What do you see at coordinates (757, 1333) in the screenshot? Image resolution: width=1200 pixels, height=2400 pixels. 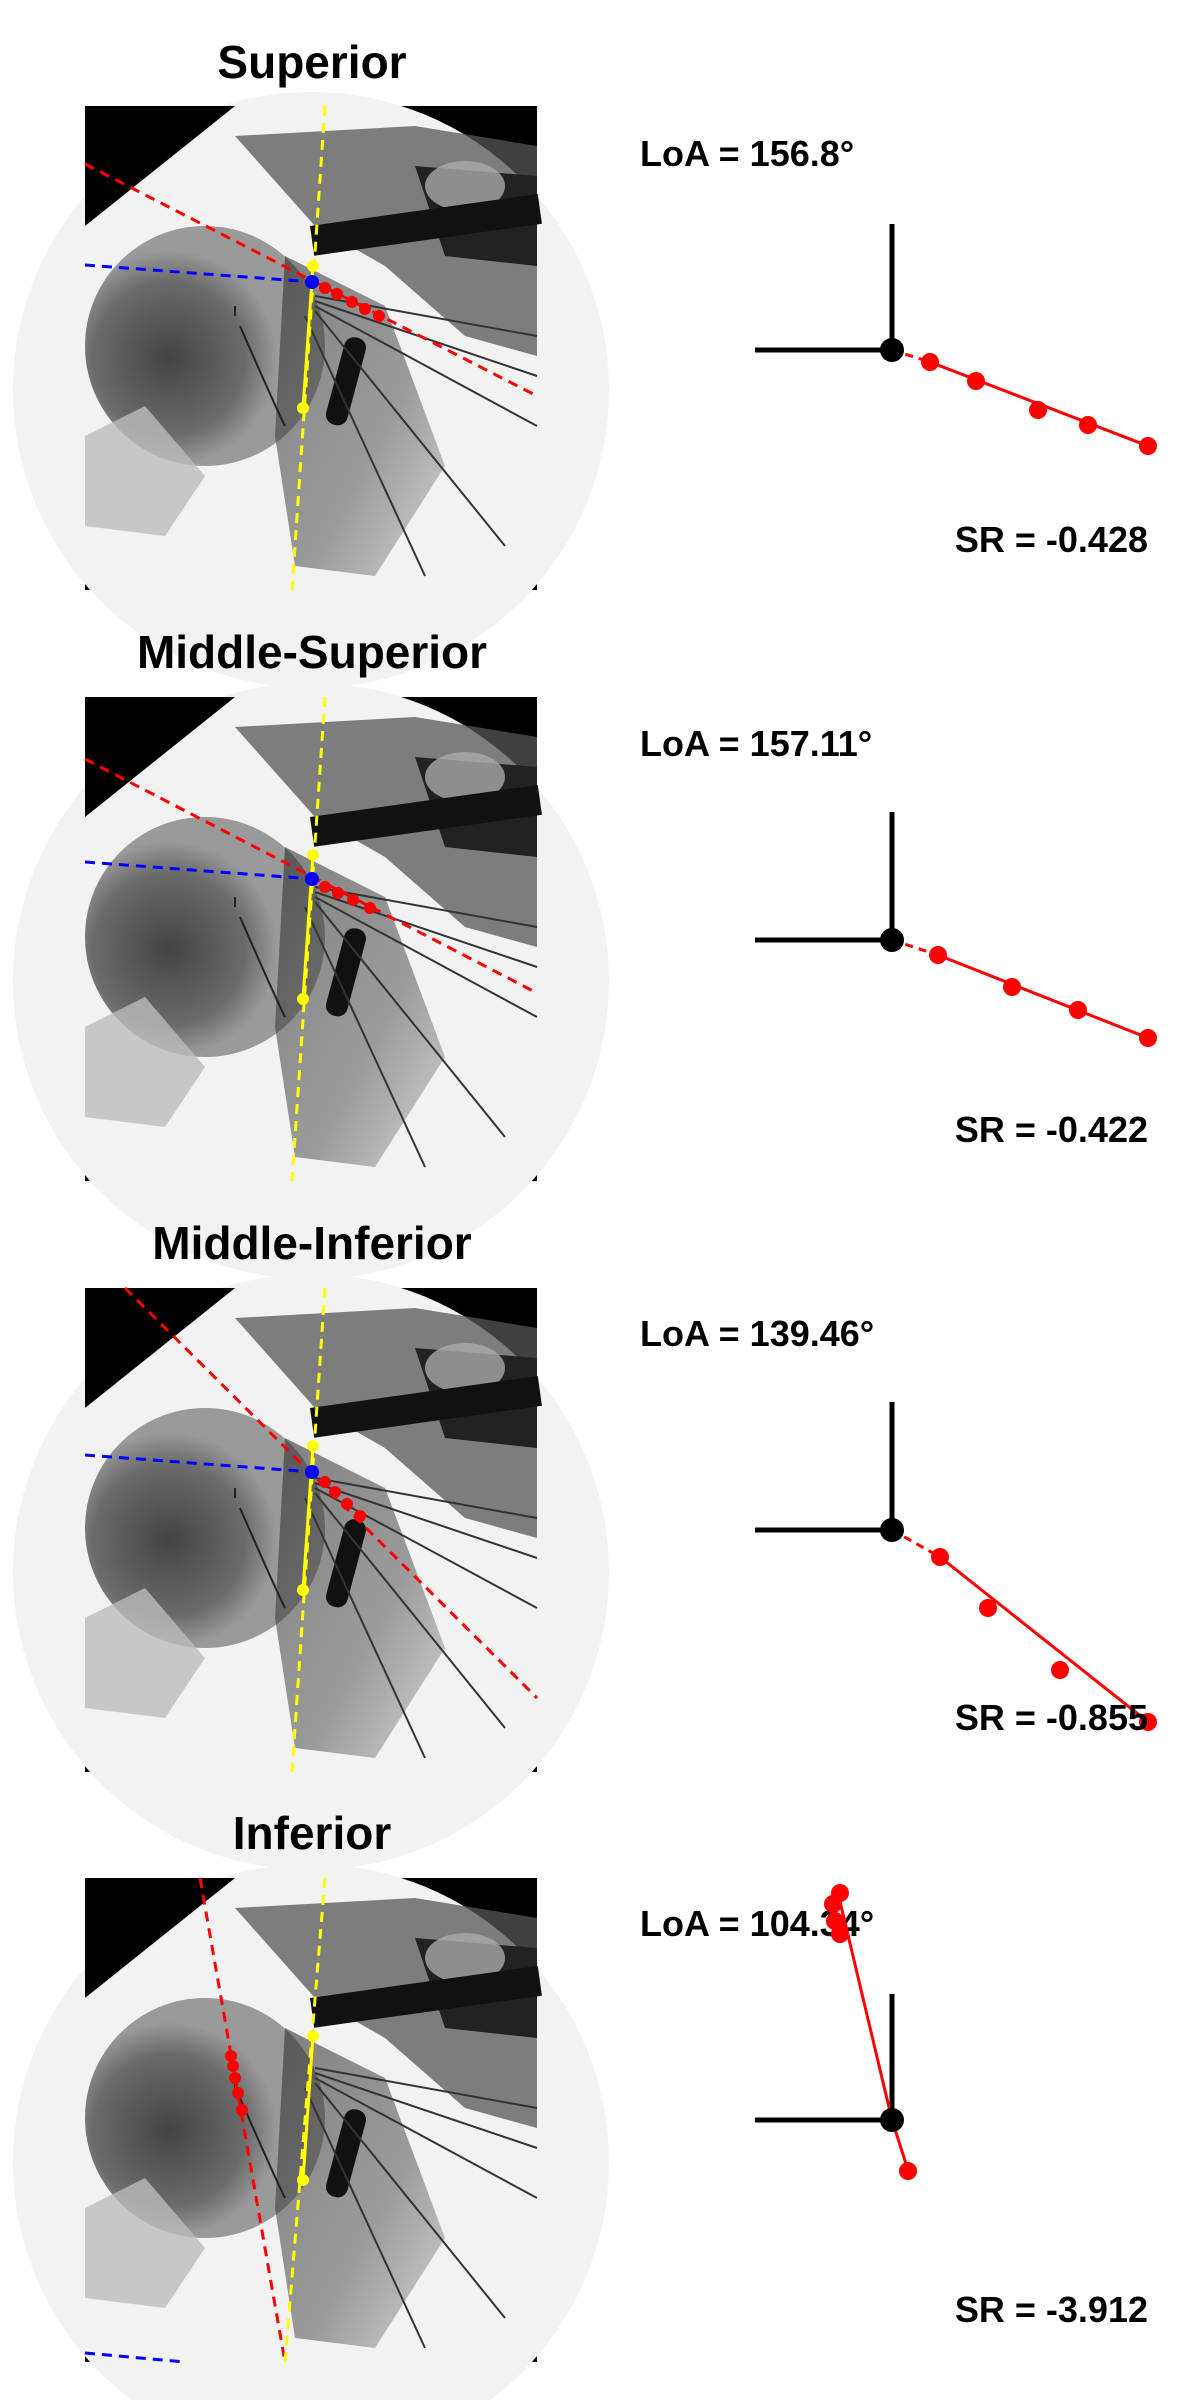 I see `loa-label: LoA = 139.46°` at bounding box center [757, 1333].